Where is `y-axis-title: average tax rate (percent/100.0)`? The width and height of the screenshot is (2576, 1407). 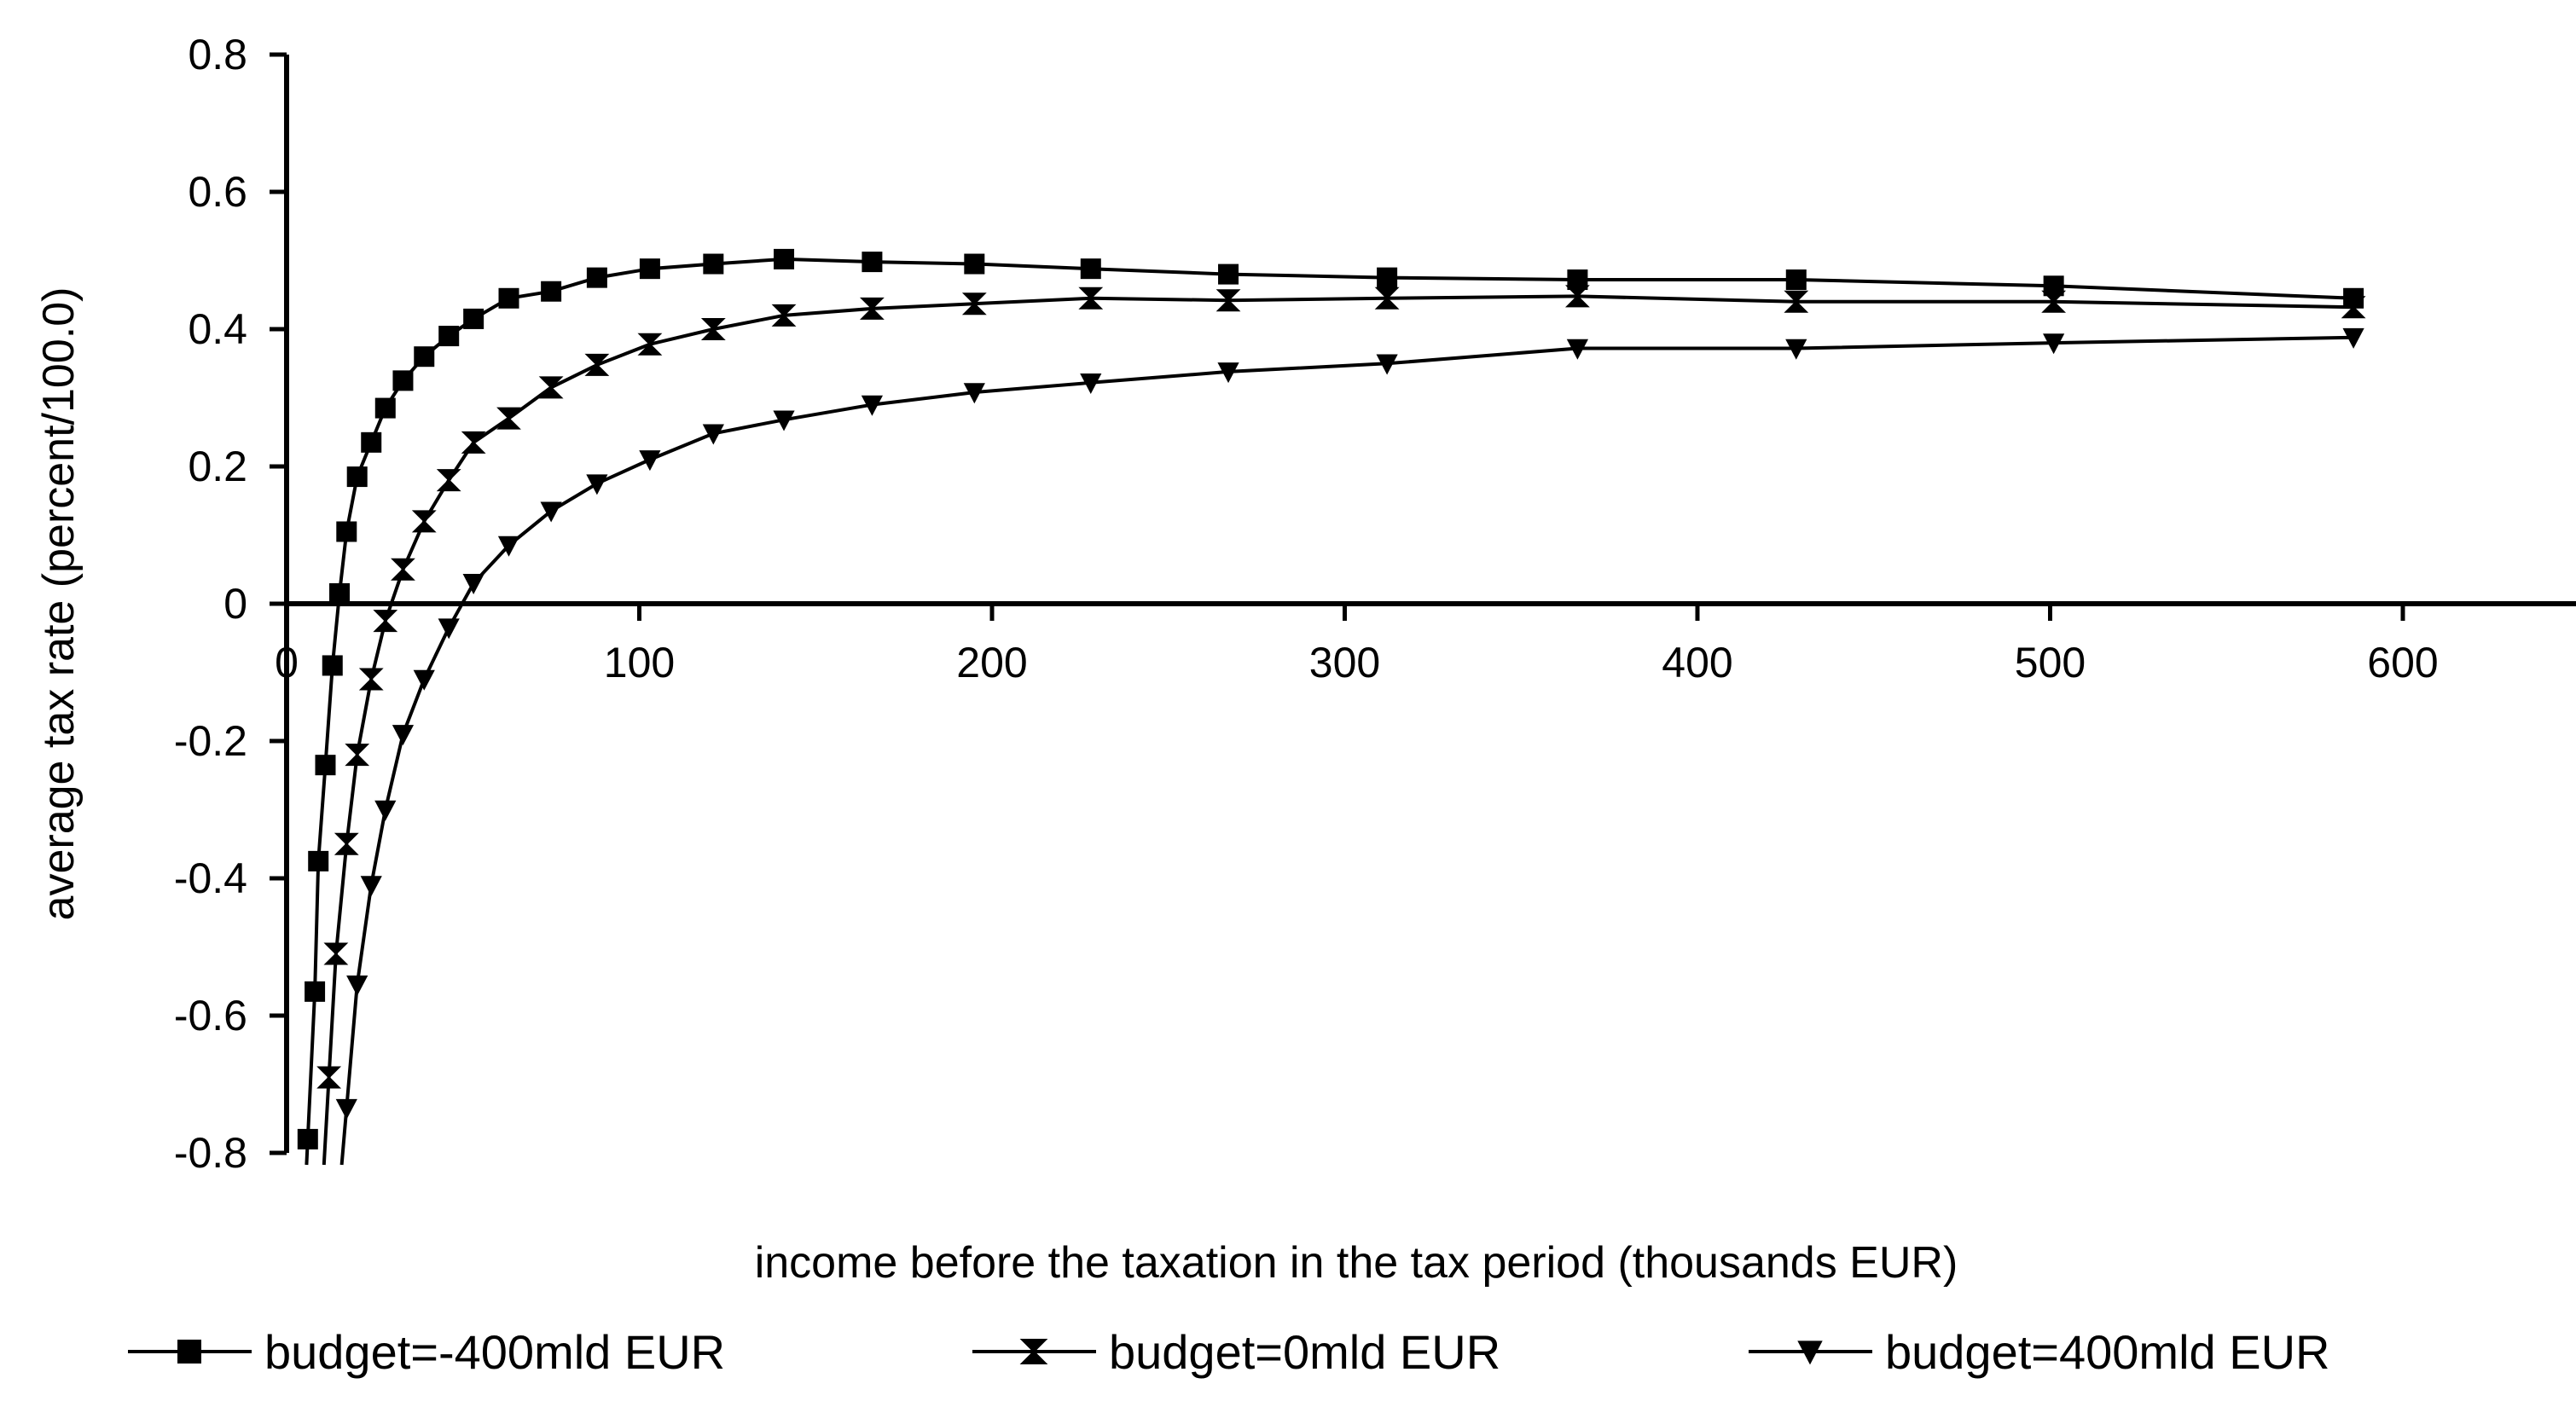 y-axis-title: average tax rate (percent/100.0) is located at coordinates (59, 604).